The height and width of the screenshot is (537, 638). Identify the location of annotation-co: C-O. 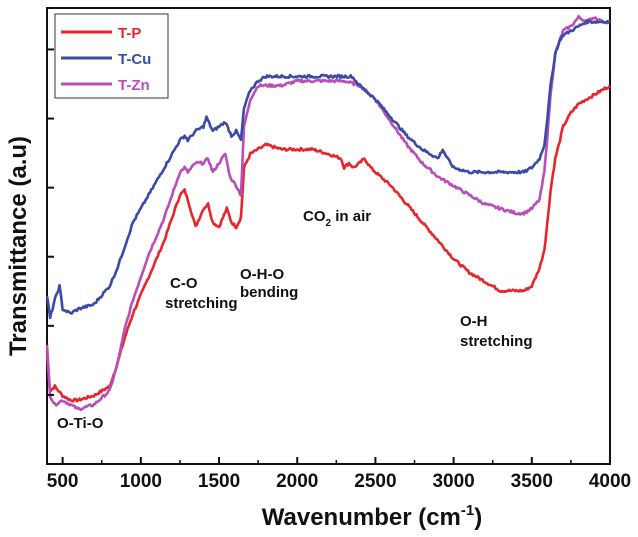
(184, 283).